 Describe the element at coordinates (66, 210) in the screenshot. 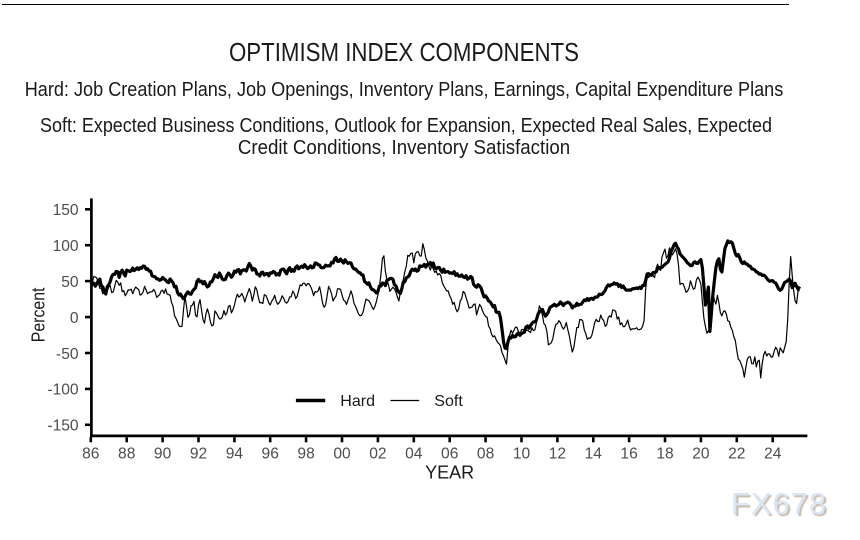

I see `svg-text: 150` at that location.